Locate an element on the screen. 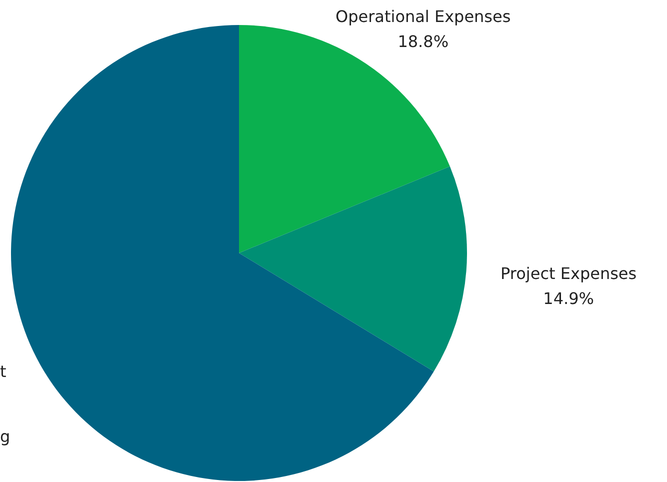 This screenshot has width=667, height=482. data-label: 18.8% is located at coordinates (423, 41).